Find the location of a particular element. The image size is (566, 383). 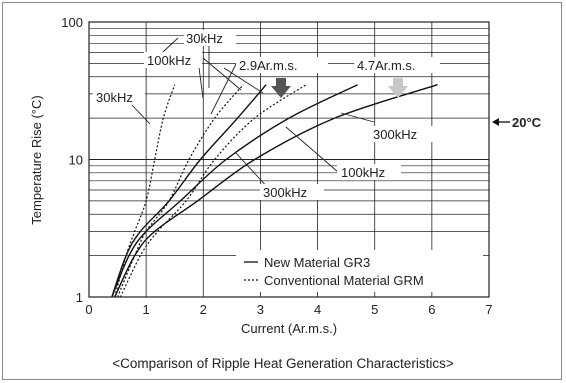

ambient-indicator: 20°C is located at coordinates (517, 122).